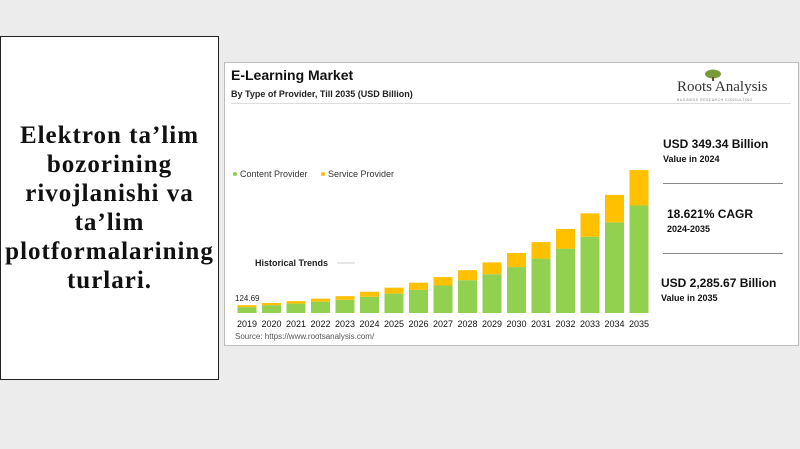 The image size is (800, 449). I want to click on bar-service-2026, so click(418, 286).